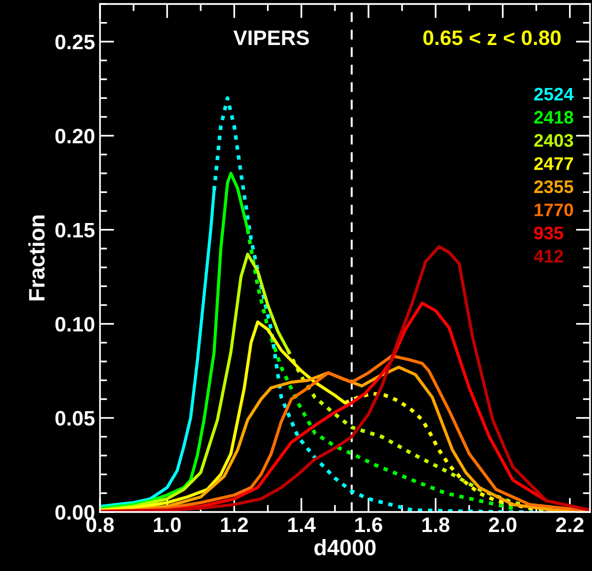 Image resolution: width=592 pixels, height=571 pixels. What do you see at coordinates (36, 258) in the screenshot?
I see `y-axis-title: Fraction` at bounding box center [36, 258].